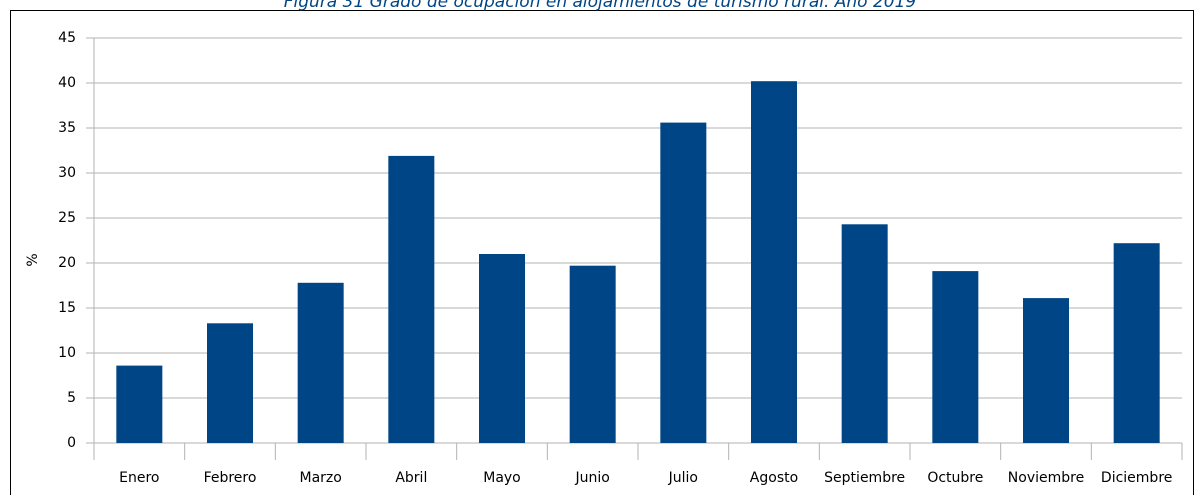 The image size is (1204, 495). Describe the element at coordinates (1136, 478) in the screenshot. I see `x-tick-label: Diciembre` at that location.